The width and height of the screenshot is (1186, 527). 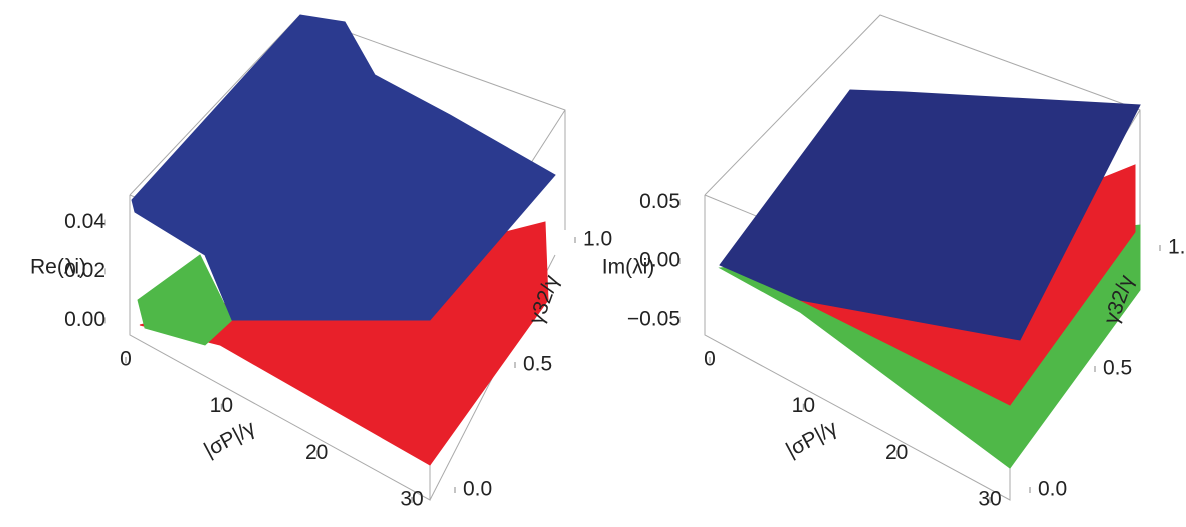 What do you see at coordinates (653, 318) in the screenshot?
I see `z-tick-label: −0.05` at bounding box center [653, 318].